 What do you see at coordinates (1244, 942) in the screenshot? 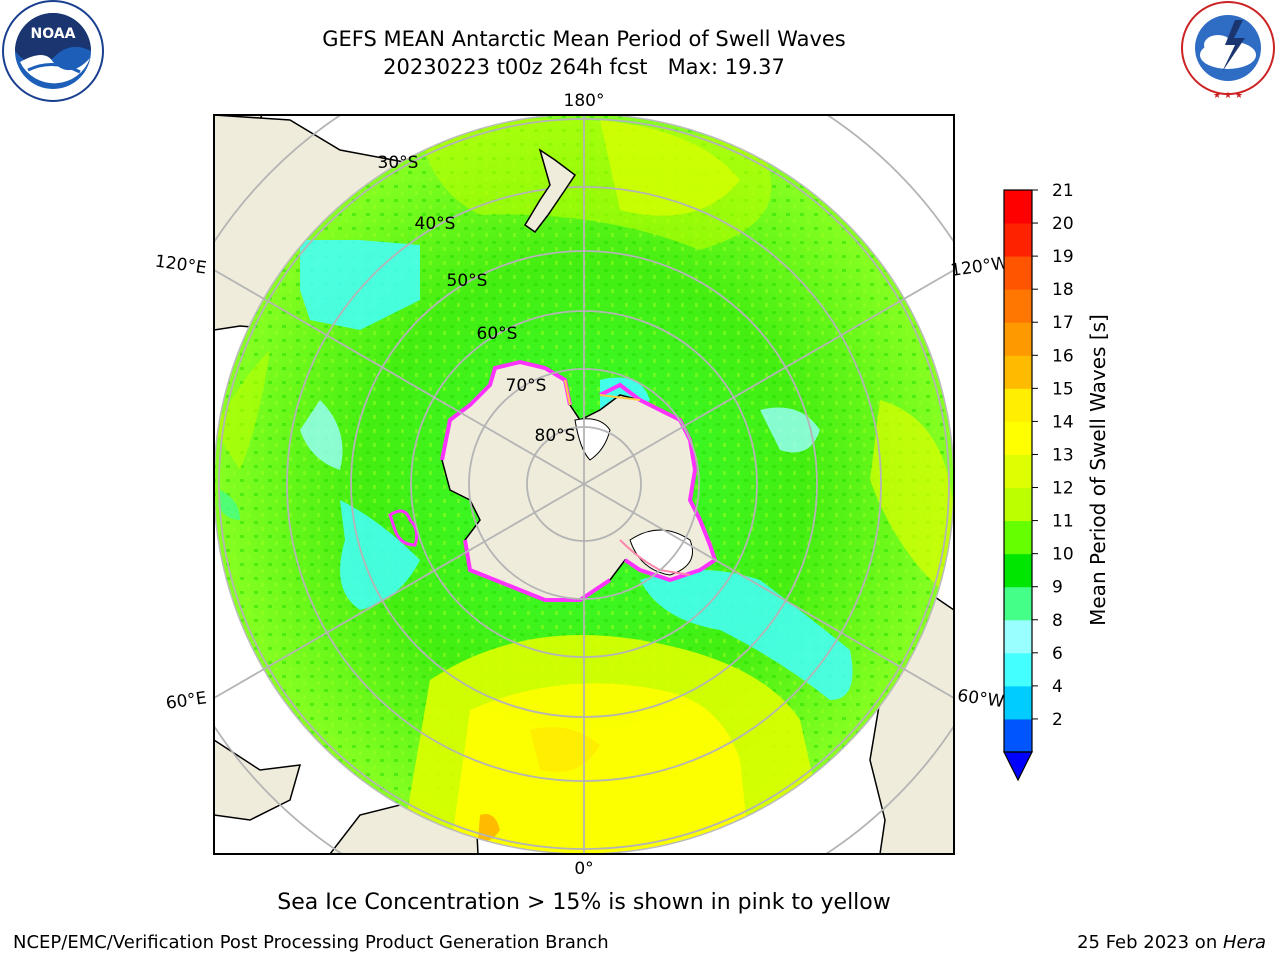
I see `footer-host: Hera` at bounding box center [1244, 942].